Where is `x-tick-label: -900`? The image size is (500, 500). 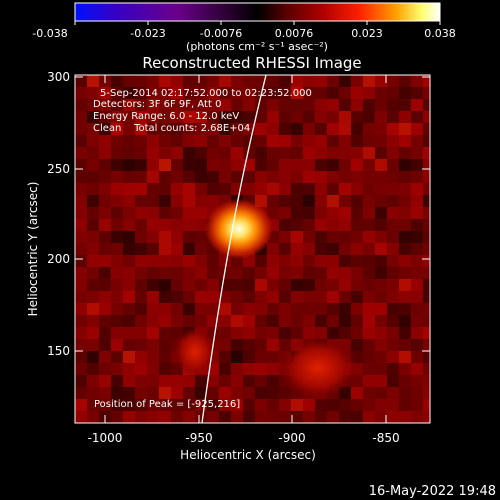 x-tick-label: -900 is located at coordinates (291, 438).